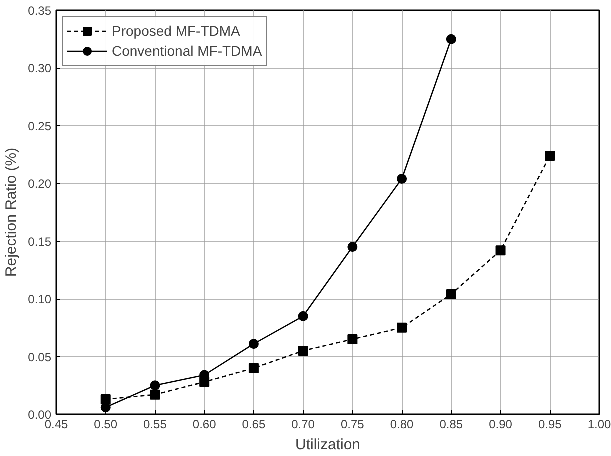 The height and width of the screenshot is (456, 611). What do you see at coordinates (40, 299) in the screenshot?
I see `y-tick-label: 0.10` at bounding box center [40, 299].